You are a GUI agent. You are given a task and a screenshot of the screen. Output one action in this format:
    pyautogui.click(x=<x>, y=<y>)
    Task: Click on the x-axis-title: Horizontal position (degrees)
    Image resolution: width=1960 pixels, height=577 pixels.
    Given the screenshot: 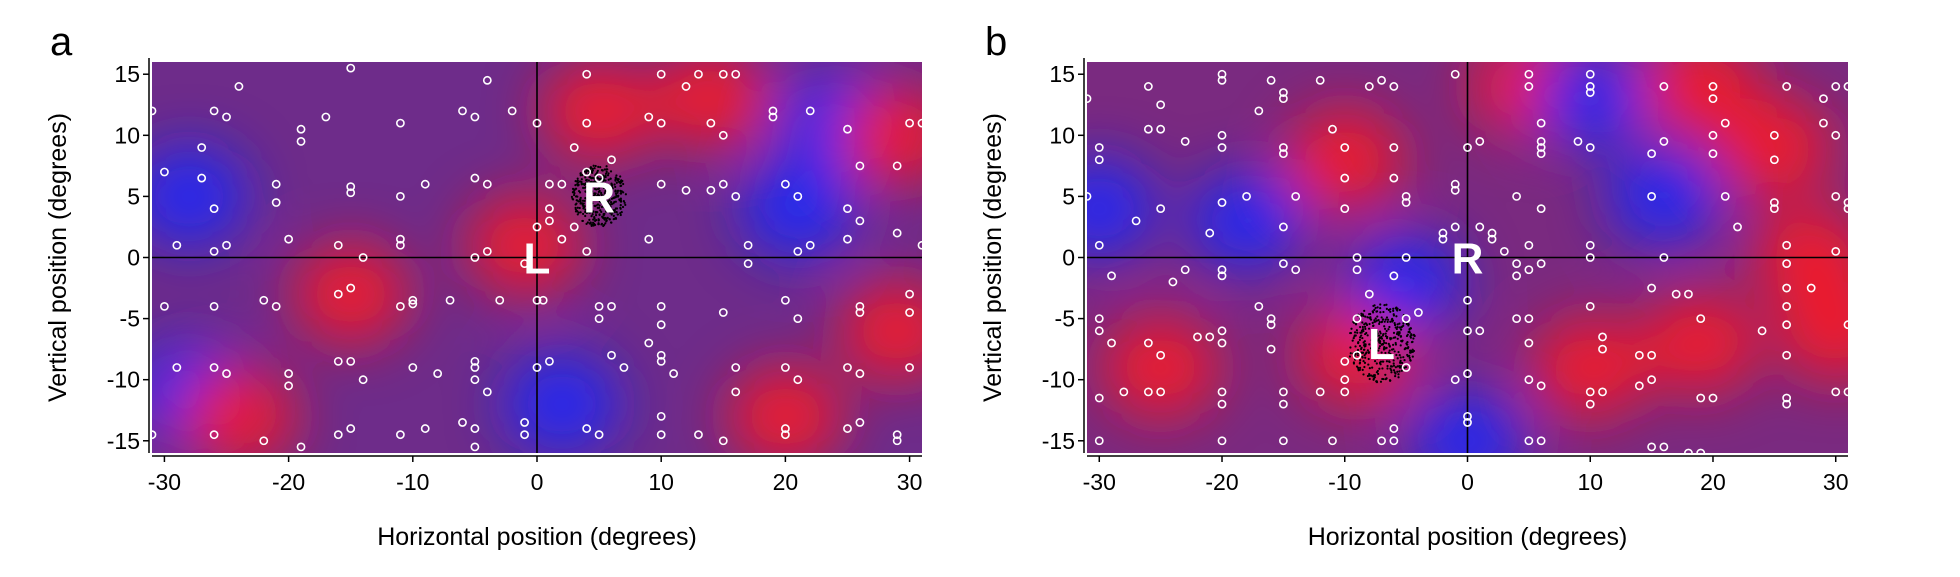 What is the action you would take?
    pyautogui.click(x=1468, y=537)
    